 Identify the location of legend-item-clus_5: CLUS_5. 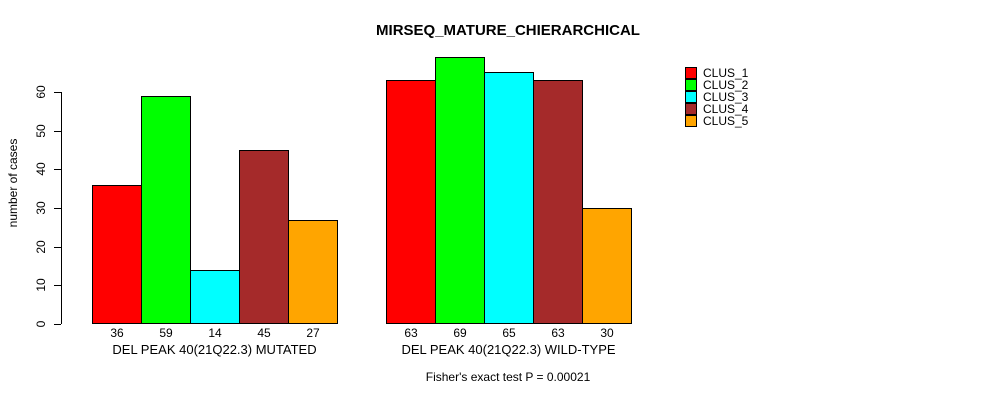
(716, 121).